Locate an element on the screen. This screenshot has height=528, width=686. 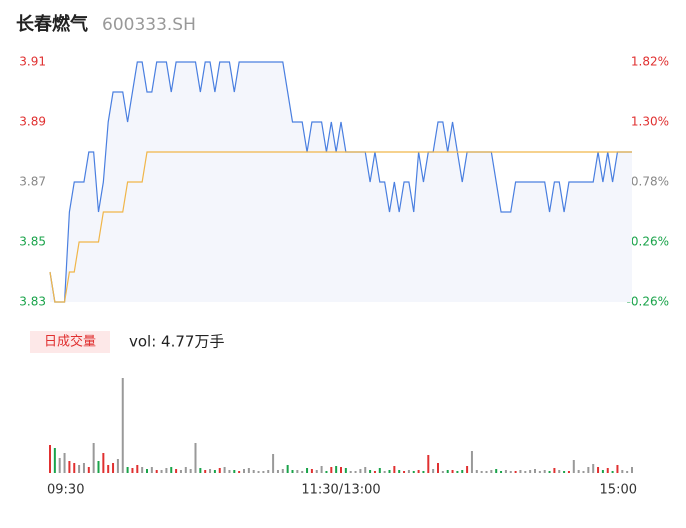
x-tick-label: 11:30/13:00 is located at coordinates (340, 490).